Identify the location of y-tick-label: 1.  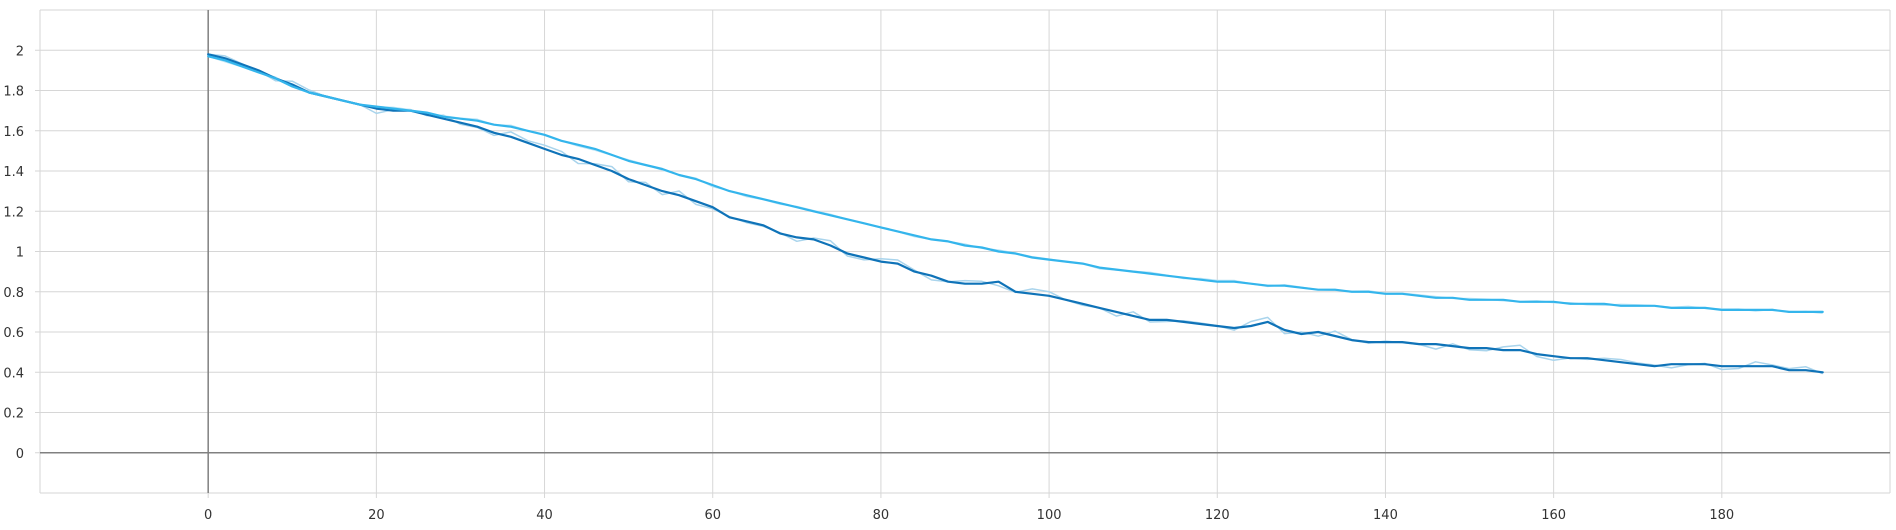
(20, 253).